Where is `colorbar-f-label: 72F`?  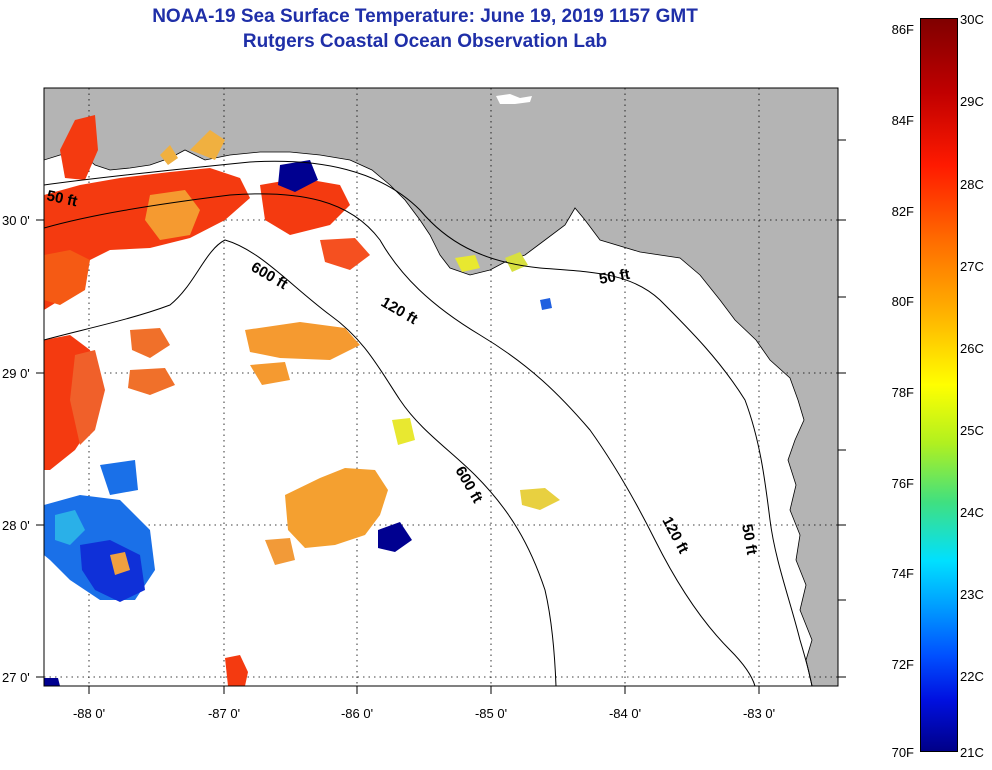 colorbar-f-label: 72F is located at coordinates (902, 664).